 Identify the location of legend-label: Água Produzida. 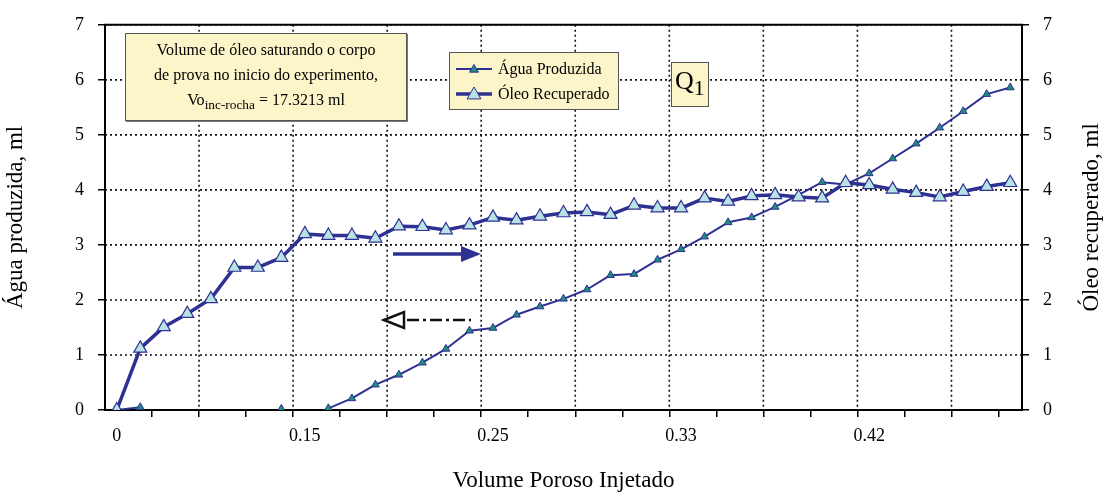
(550, 69).